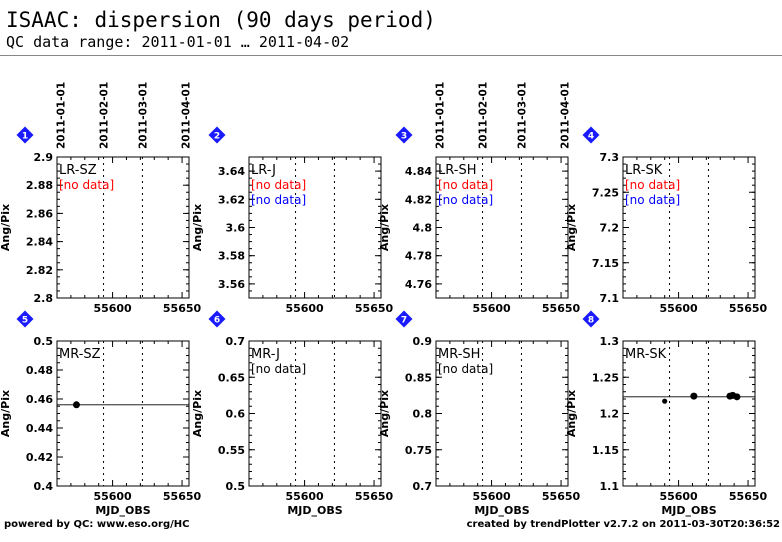 The height and width of the screenshot is (542, 782). I want to click on y-tick-label: 1.25, so click(605, 377).